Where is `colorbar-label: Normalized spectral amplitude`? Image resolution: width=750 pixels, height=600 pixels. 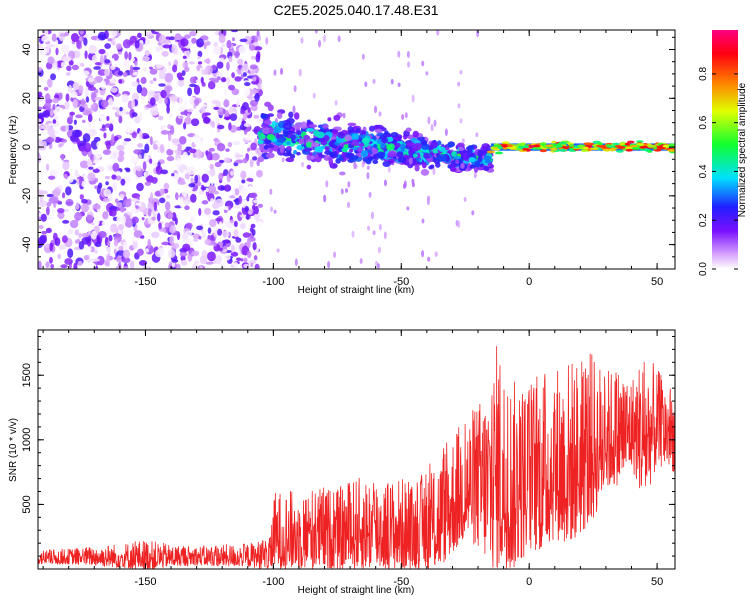
colorbar-label: Normalized spectral amplitude is located at coordinates (742, 149).